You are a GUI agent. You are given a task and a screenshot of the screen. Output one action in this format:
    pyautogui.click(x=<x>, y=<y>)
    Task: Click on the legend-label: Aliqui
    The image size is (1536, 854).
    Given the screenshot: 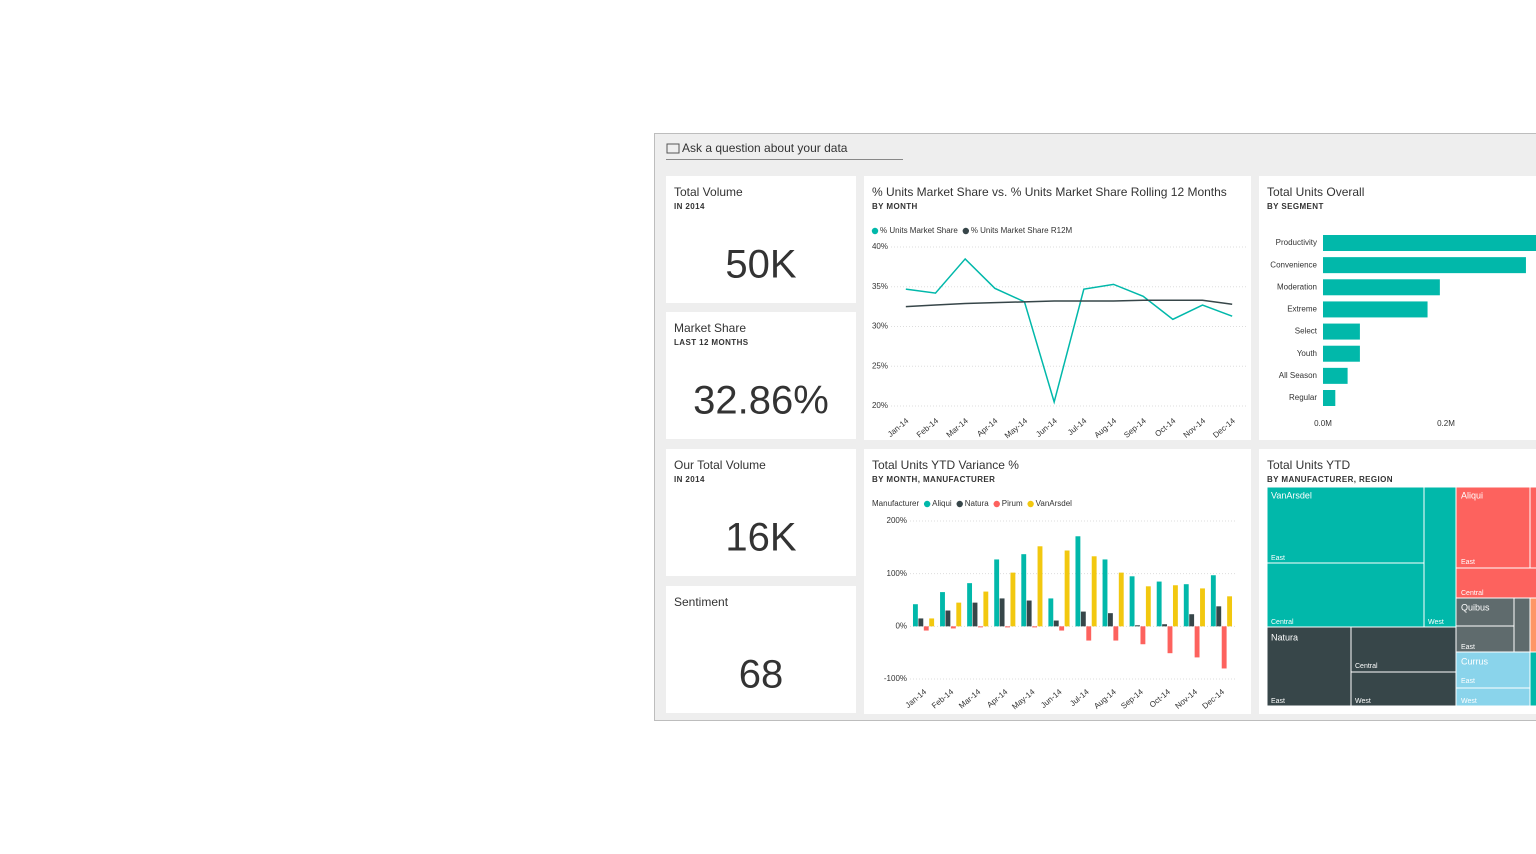 What is the action you would take?
    pyautogui.click(x=942, y=503)
    